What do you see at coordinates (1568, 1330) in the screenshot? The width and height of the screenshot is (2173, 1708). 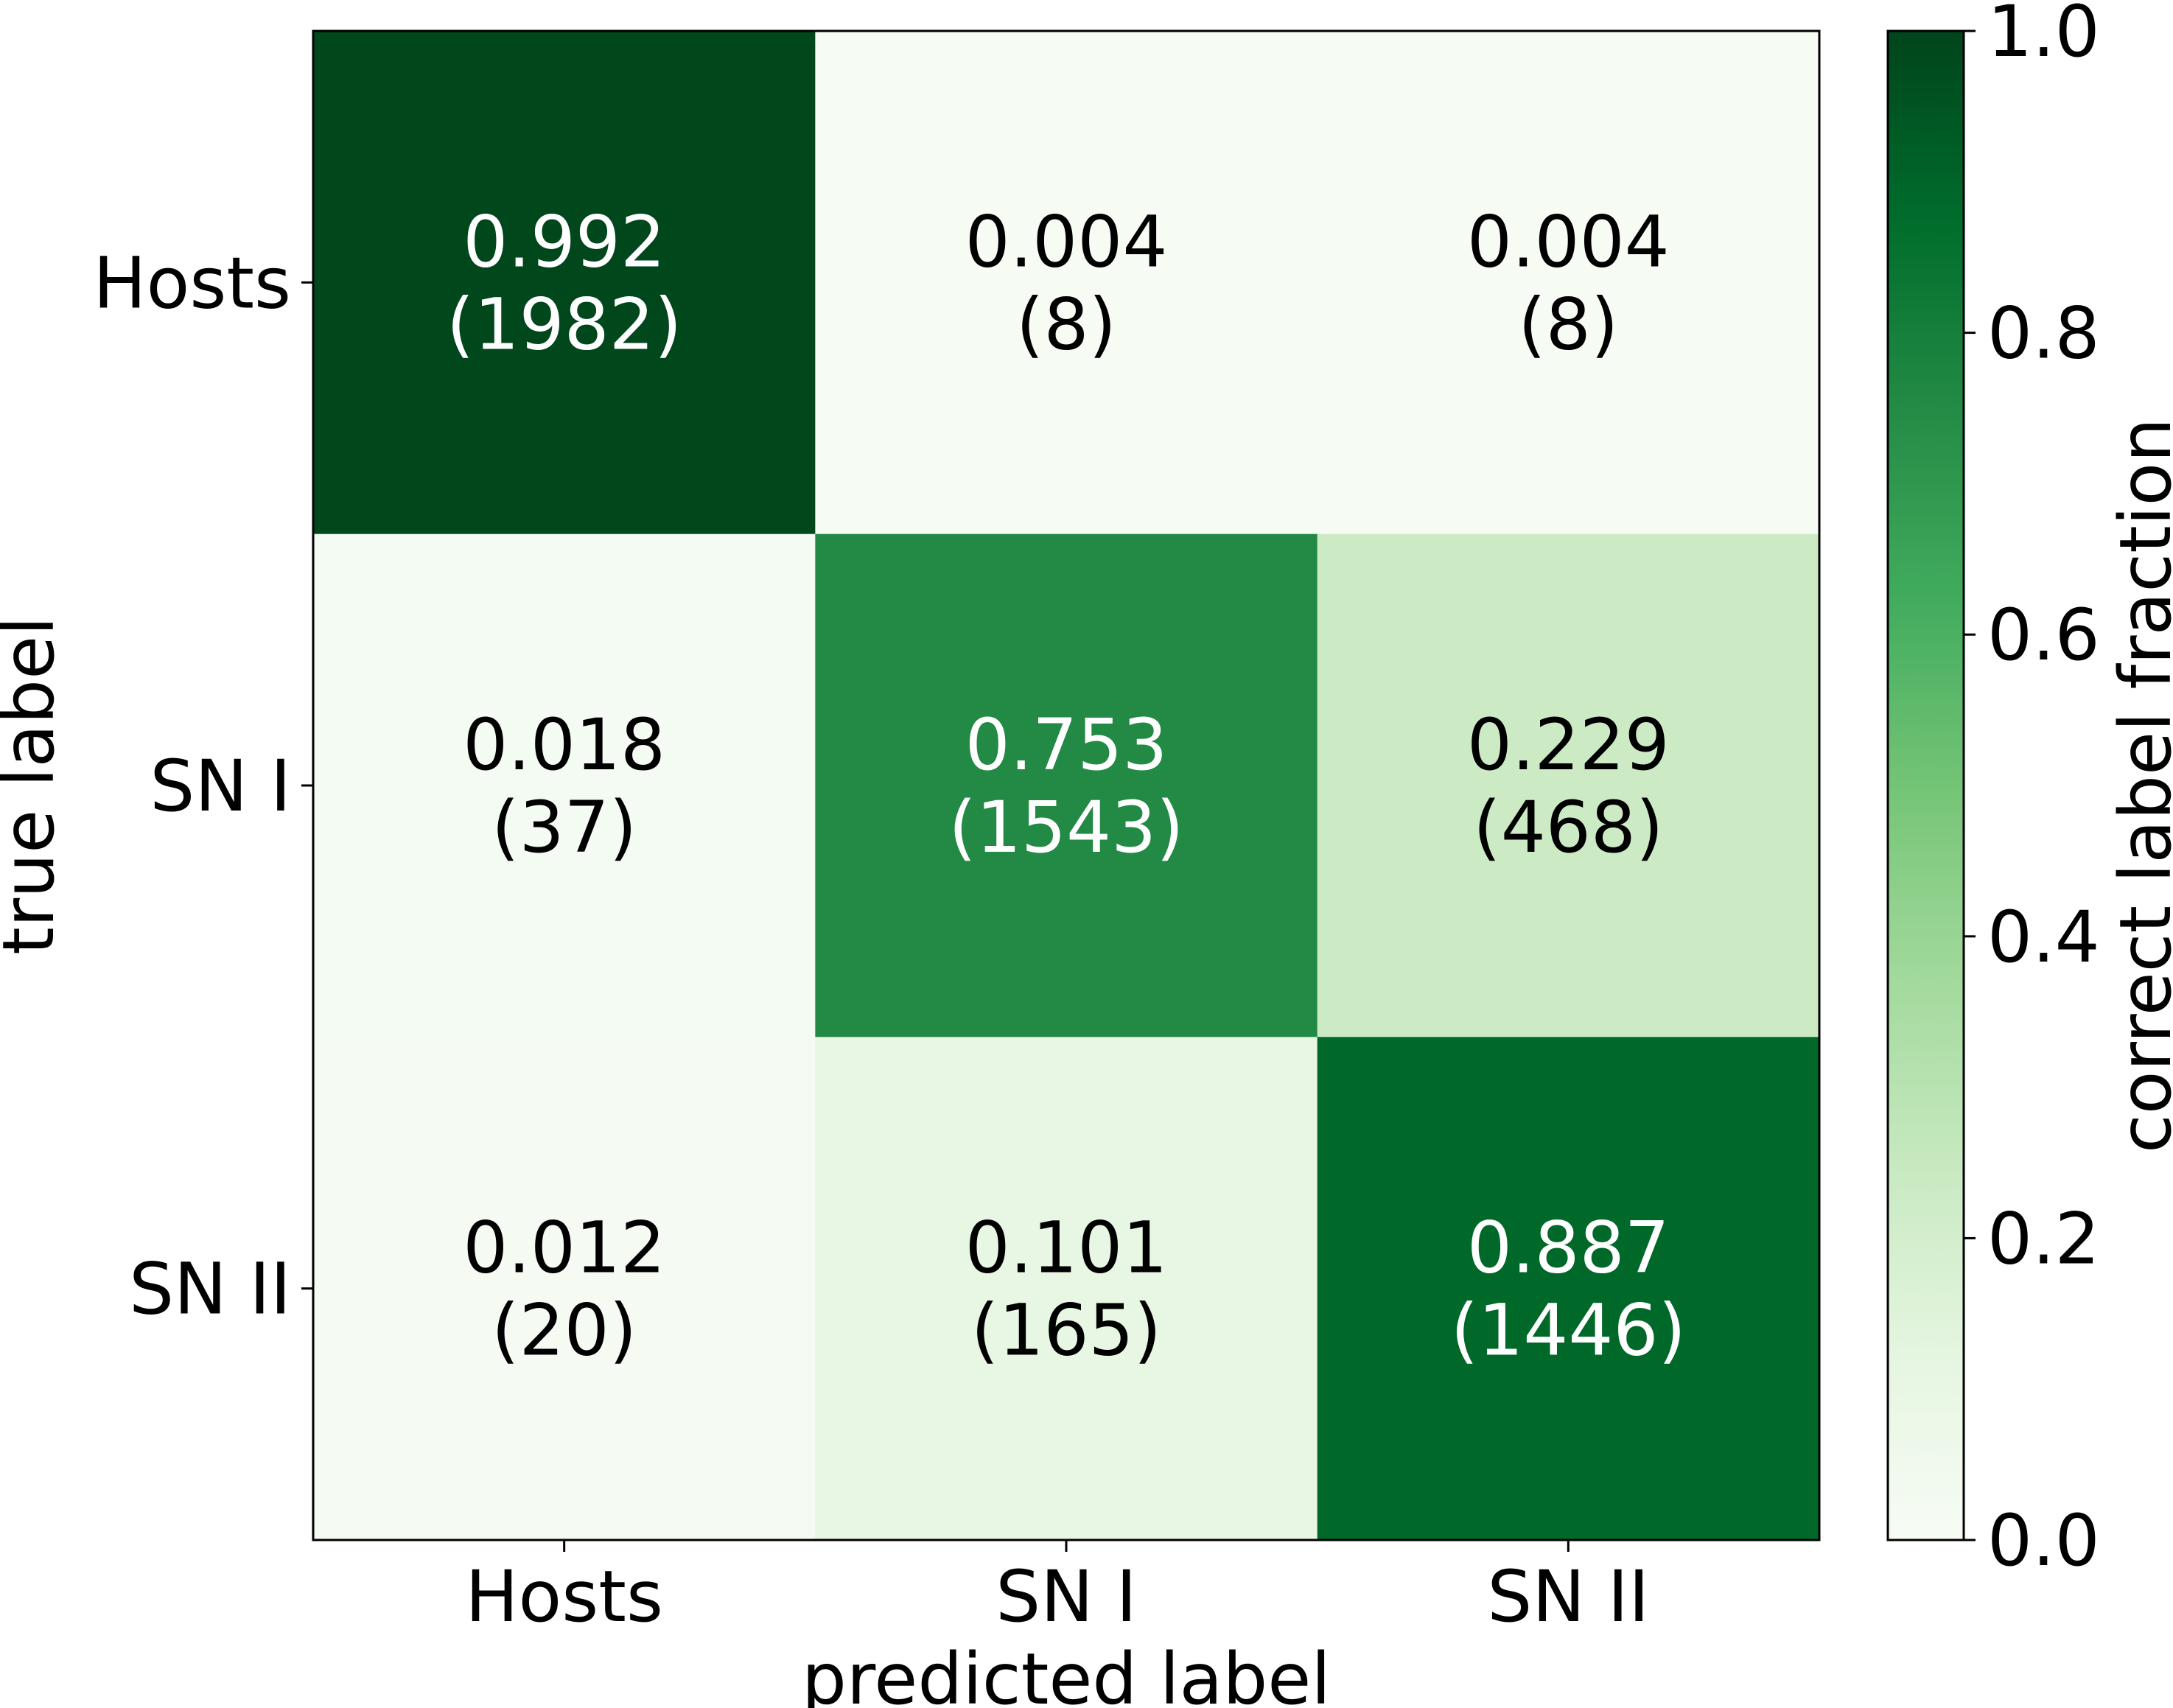 I see `cell-count-label: (1446)` at bounding box center [1568, 1330].